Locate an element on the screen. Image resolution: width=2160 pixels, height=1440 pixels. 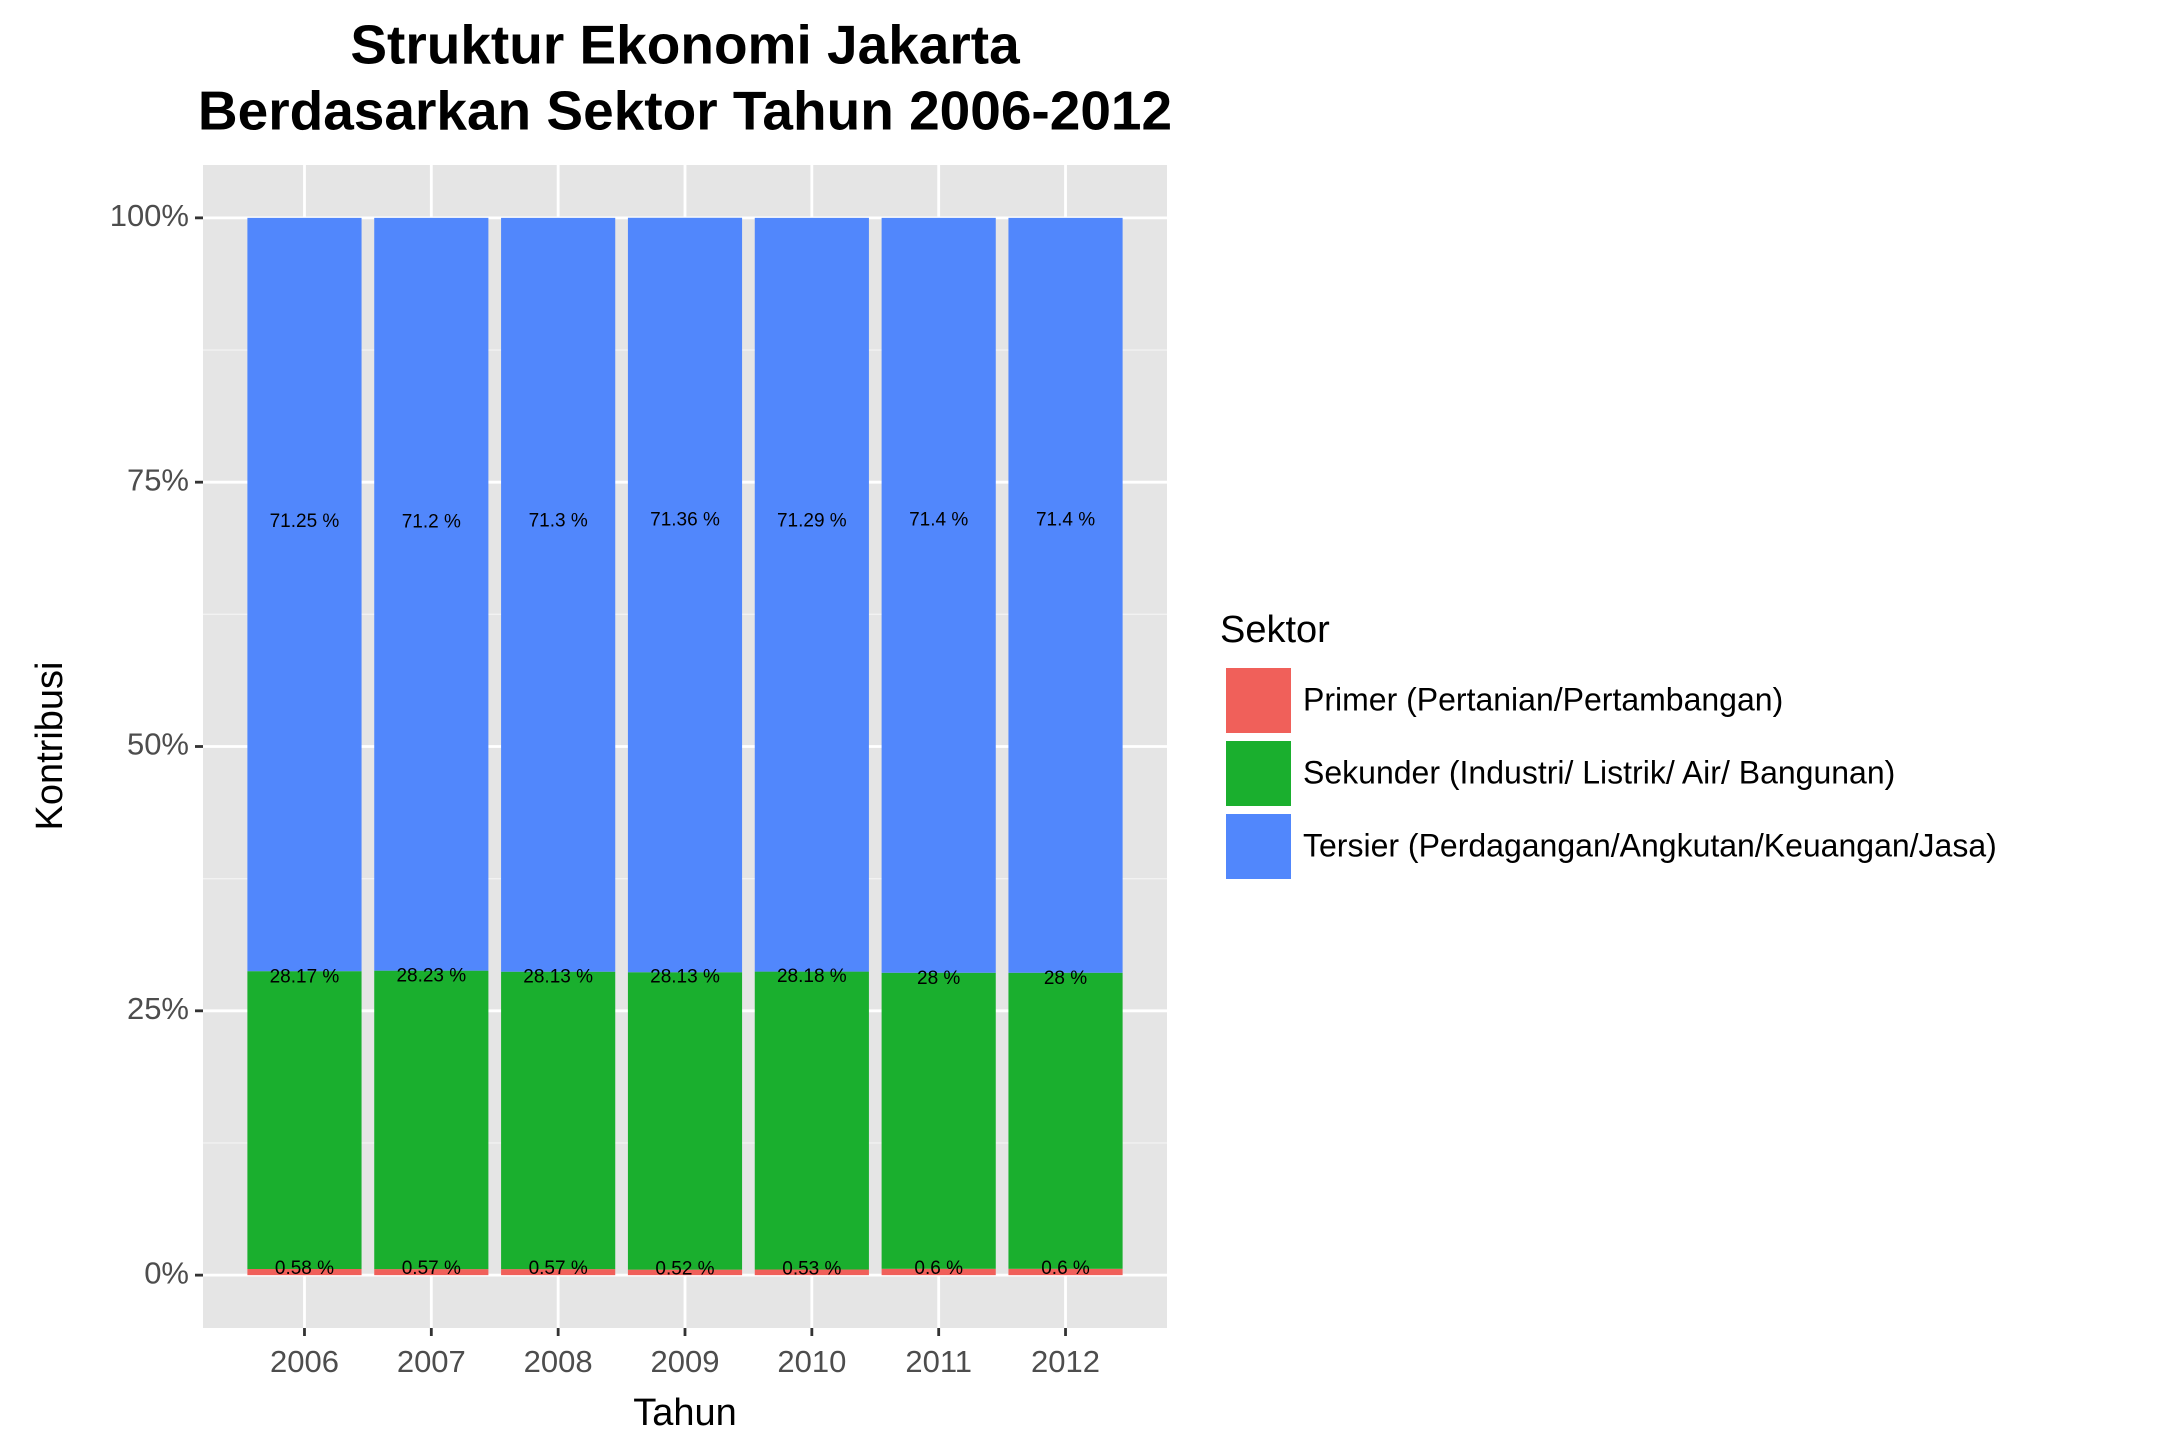
value-label: 0.52 % is located at coordinates (684, 1269).